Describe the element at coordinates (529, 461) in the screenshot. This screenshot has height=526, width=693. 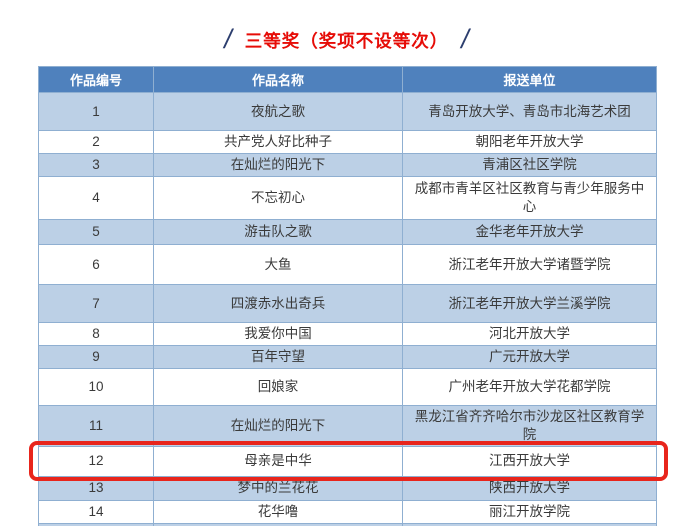
I see `cell-submit-unit: 江西开放大学` at that location.